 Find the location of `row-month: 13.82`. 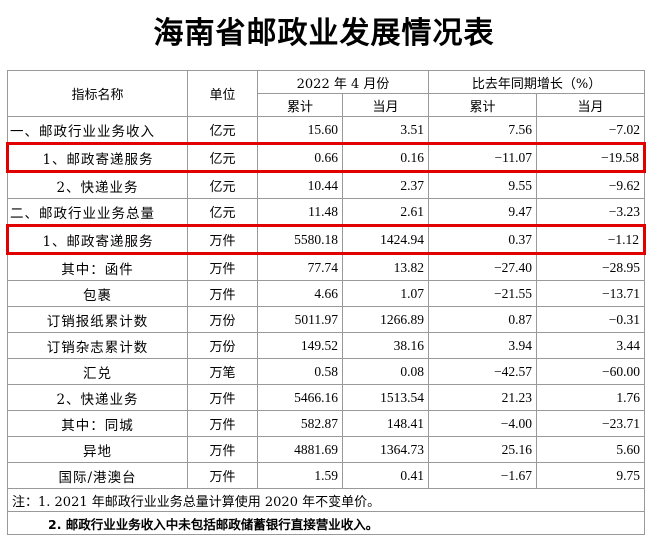

row-month: 13.82 is located at coordinates (385, 267).